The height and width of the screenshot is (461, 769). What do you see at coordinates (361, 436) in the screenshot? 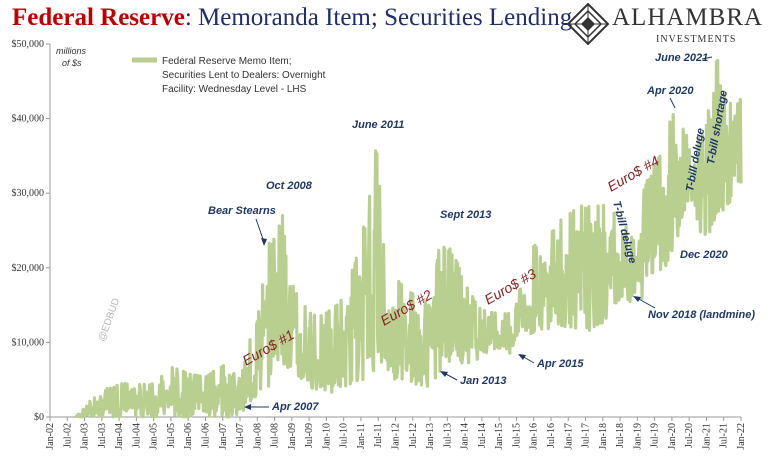
I see `x-tick-label: Jan-11` at bounding box center [361, 436].